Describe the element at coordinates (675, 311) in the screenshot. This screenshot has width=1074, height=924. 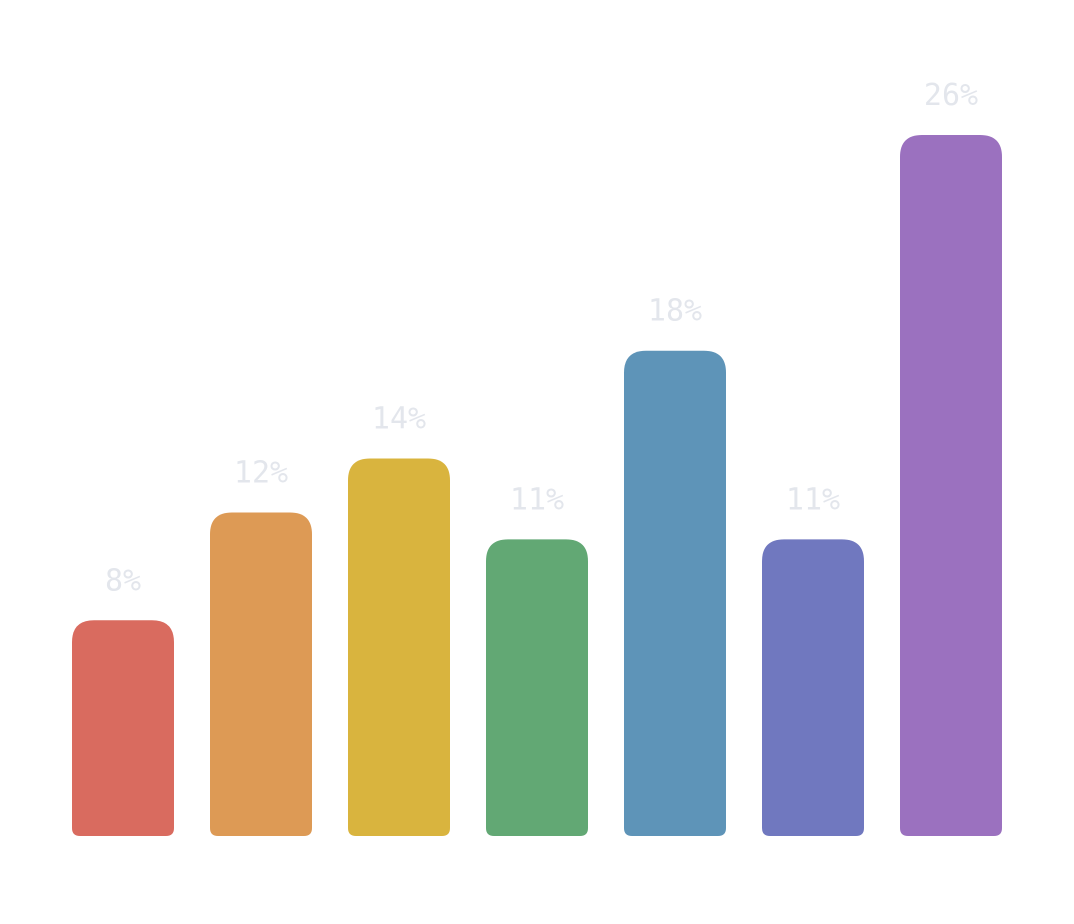
I see `value-label: 18%` at that location.